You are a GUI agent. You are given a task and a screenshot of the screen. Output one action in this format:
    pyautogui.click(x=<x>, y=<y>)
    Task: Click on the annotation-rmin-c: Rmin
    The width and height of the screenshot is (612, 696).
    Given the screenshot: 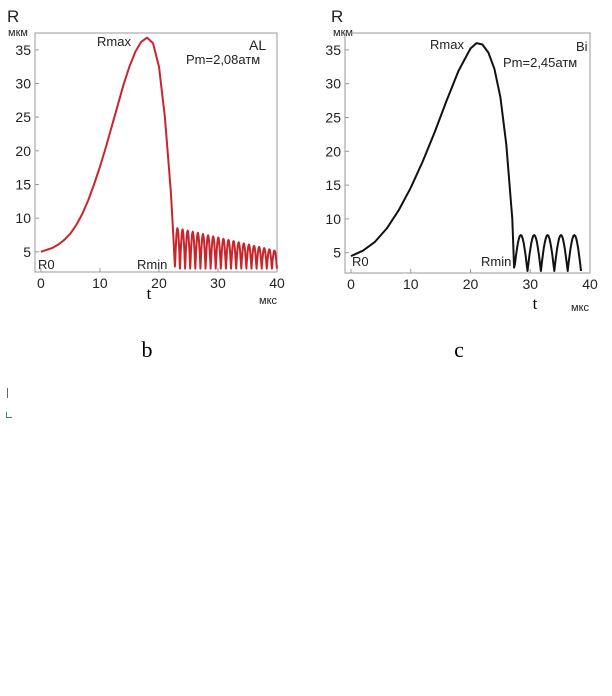 What is the action you would take?
    pyautogui.click(x=496, y=261)
    